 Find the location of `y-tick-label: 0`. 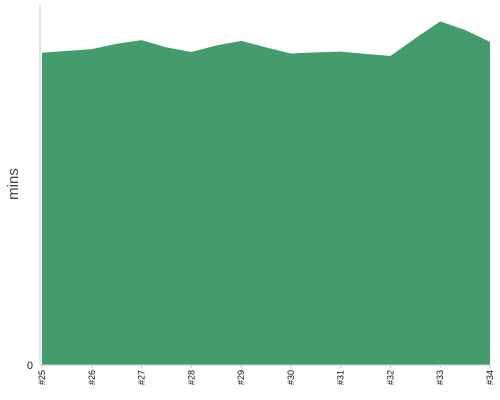

y-tick-label: 0 is located at coordinates (30, 366).